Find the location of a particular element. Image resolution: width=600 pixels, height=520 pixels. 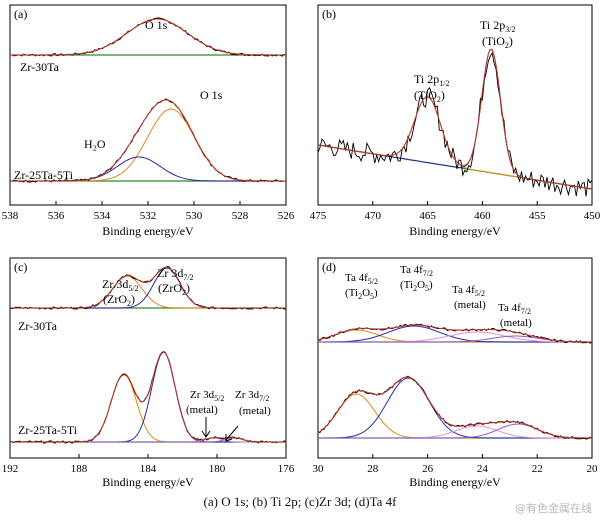

panel-b-curves is located at coordinates (455, 122).